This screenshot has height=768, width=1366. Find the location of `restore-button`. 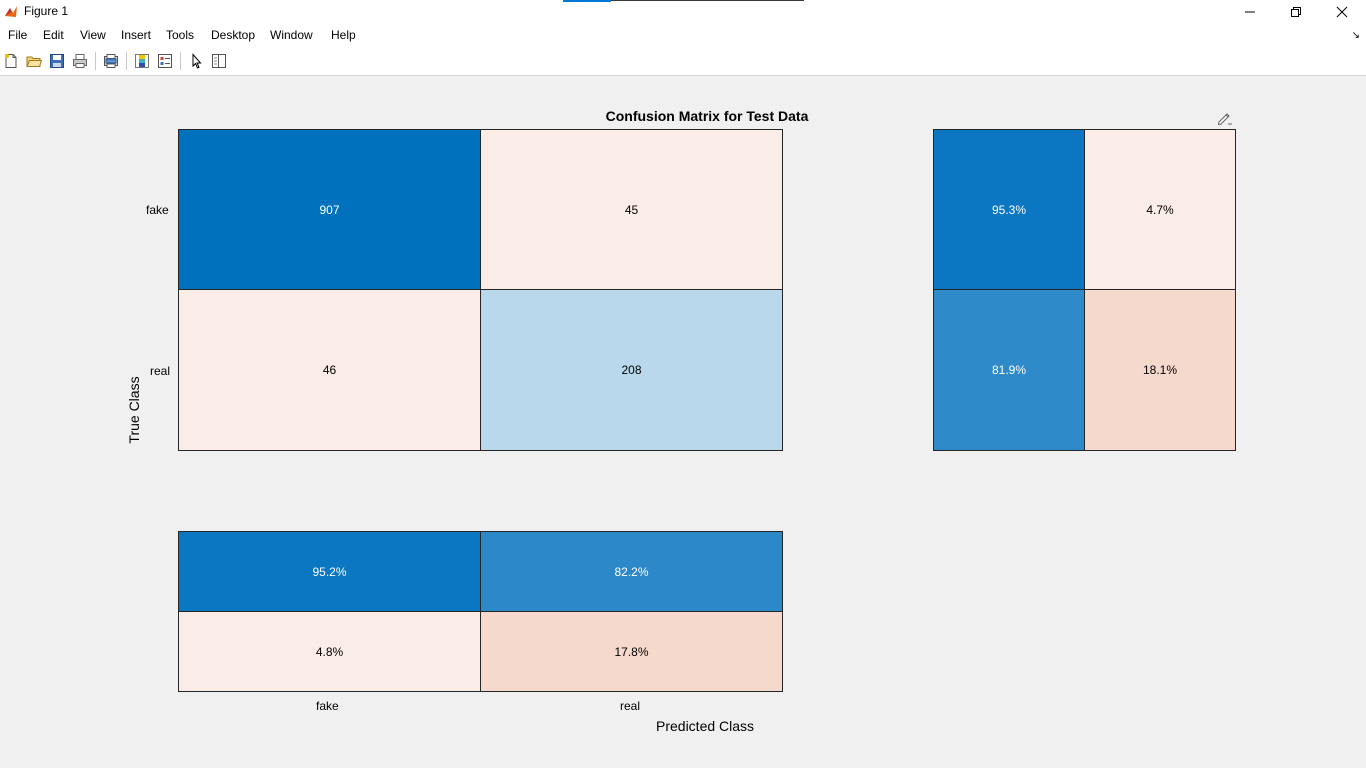

restore-button is located at coordinates (1296, 12).